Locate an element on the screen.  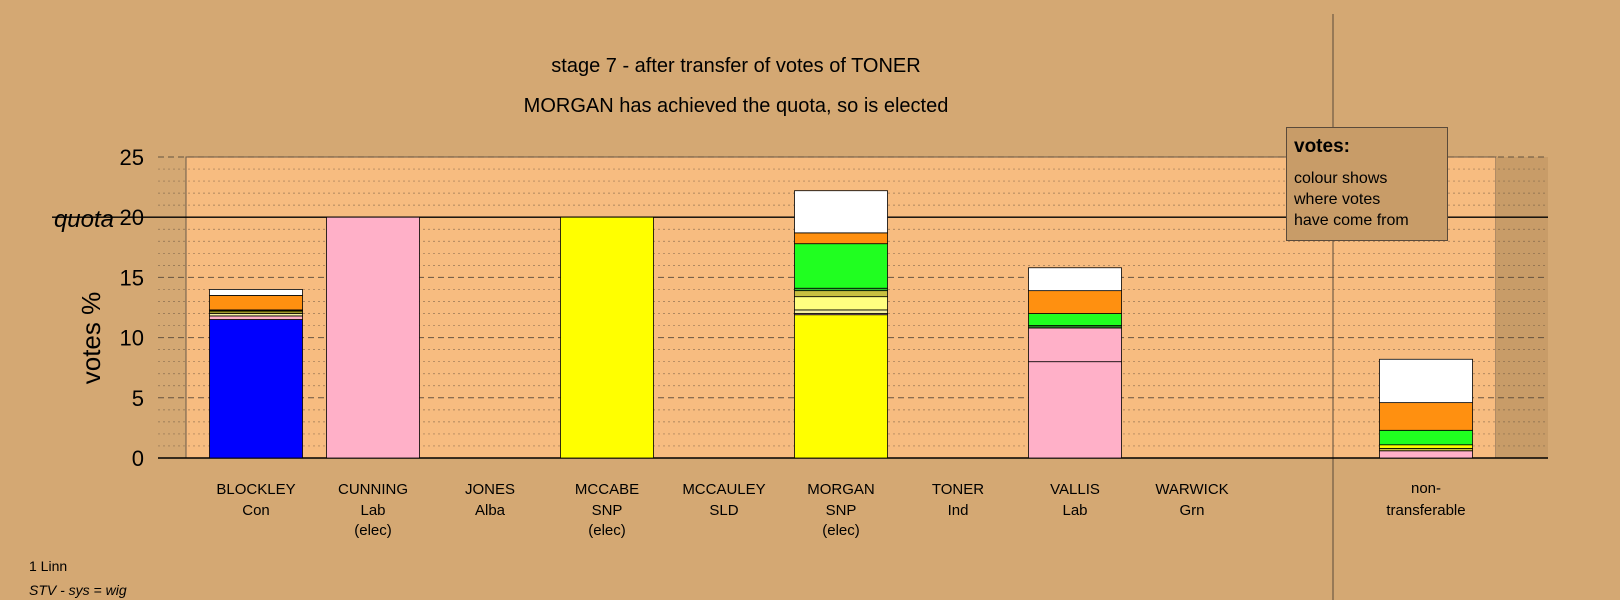
y-tick-label: 25 is located at coordinates (132, 157).